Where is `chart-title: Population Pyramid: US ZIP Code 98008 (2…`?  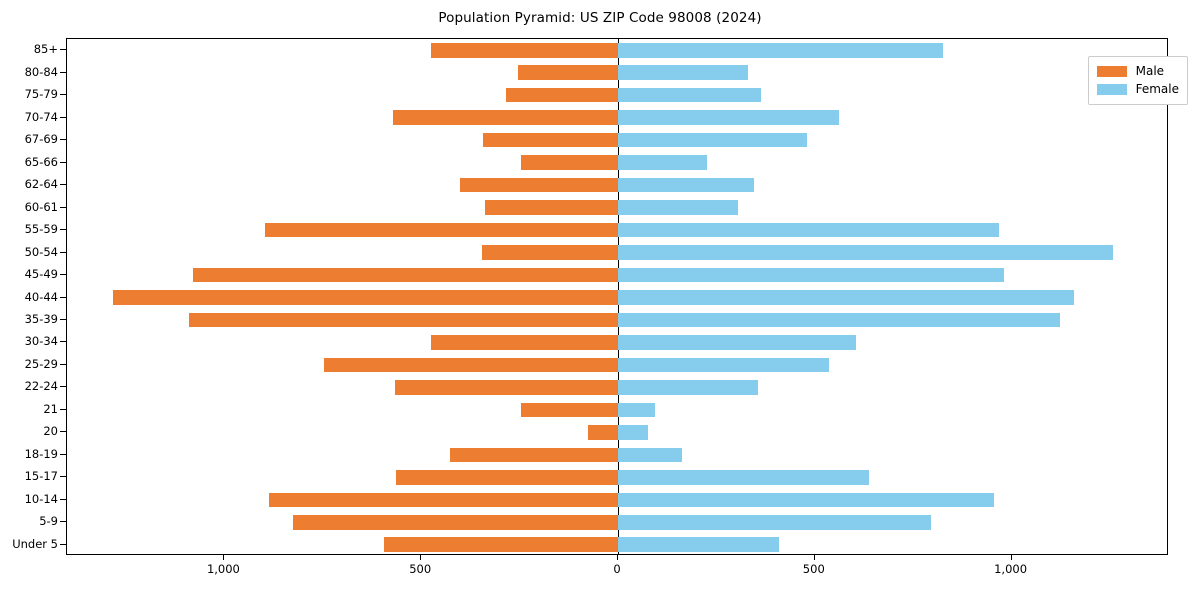
chart-title: Population Pyramid: US ZIP Code 98008 (2… is located at coordinates (600, 18).